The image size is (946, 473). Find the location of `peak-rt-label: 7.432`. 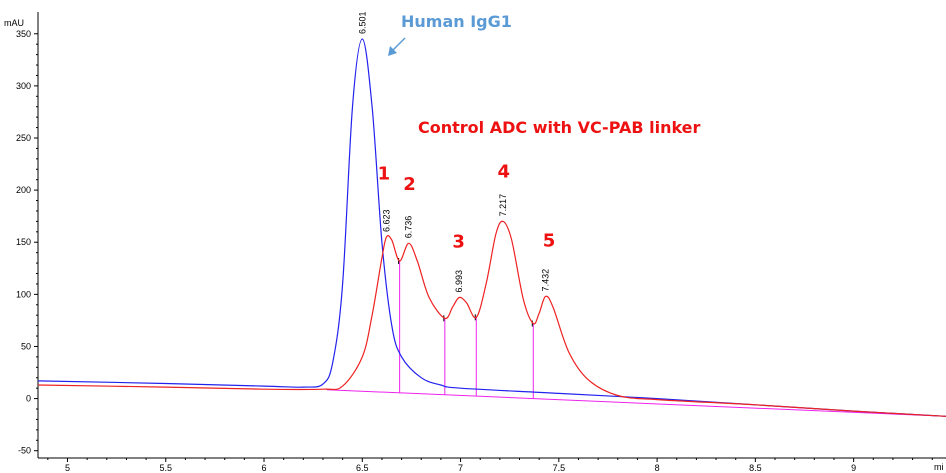

peak-rt-label: 7.432 is located at coordinates (545, 280).